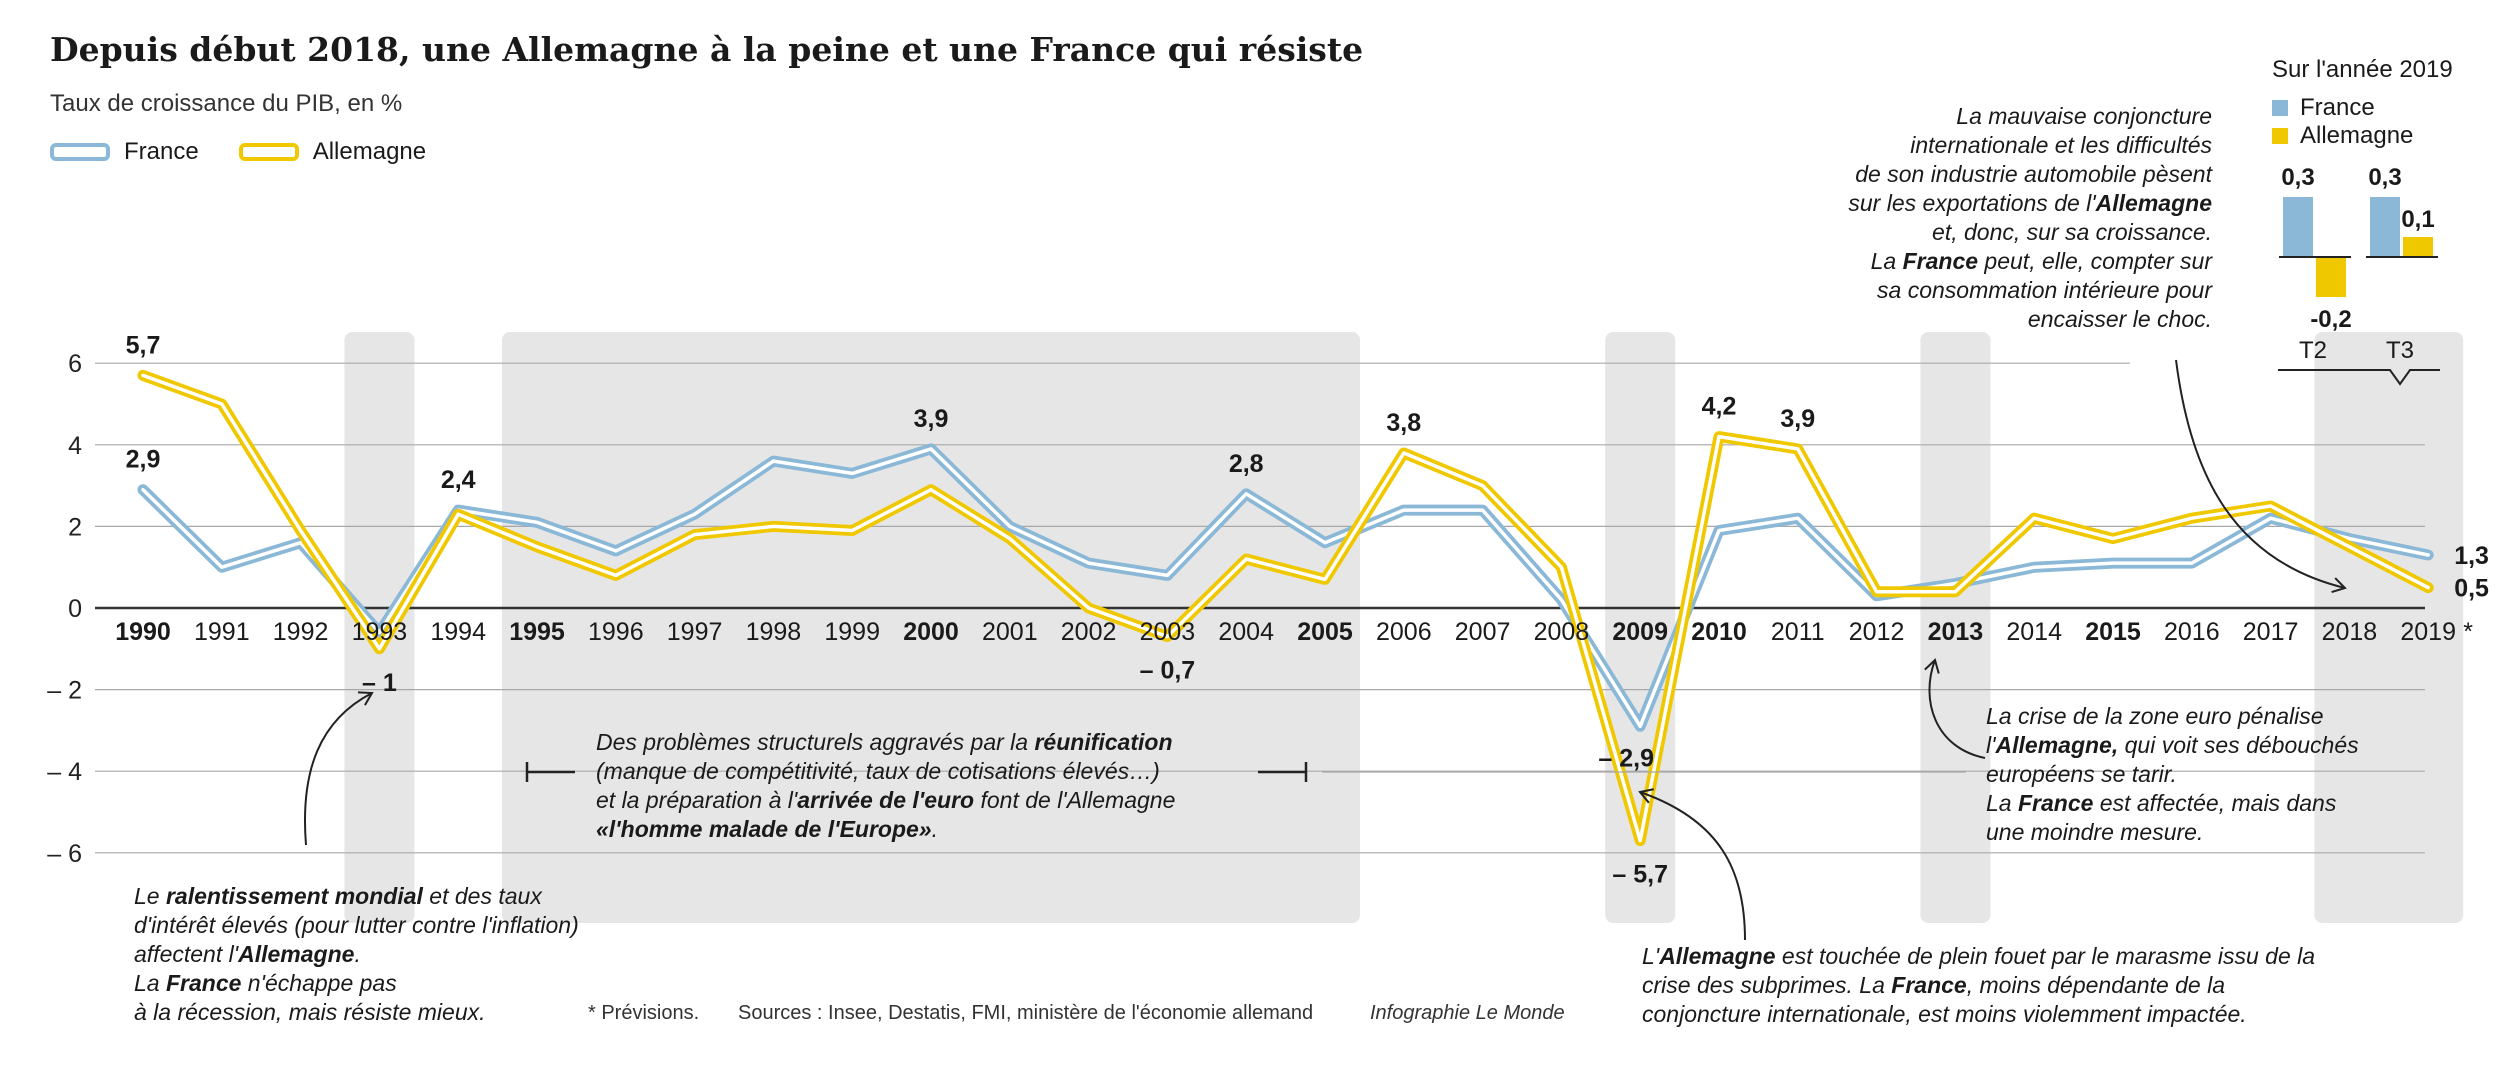  I want to click on inset-bracket, so click(2359, 377).